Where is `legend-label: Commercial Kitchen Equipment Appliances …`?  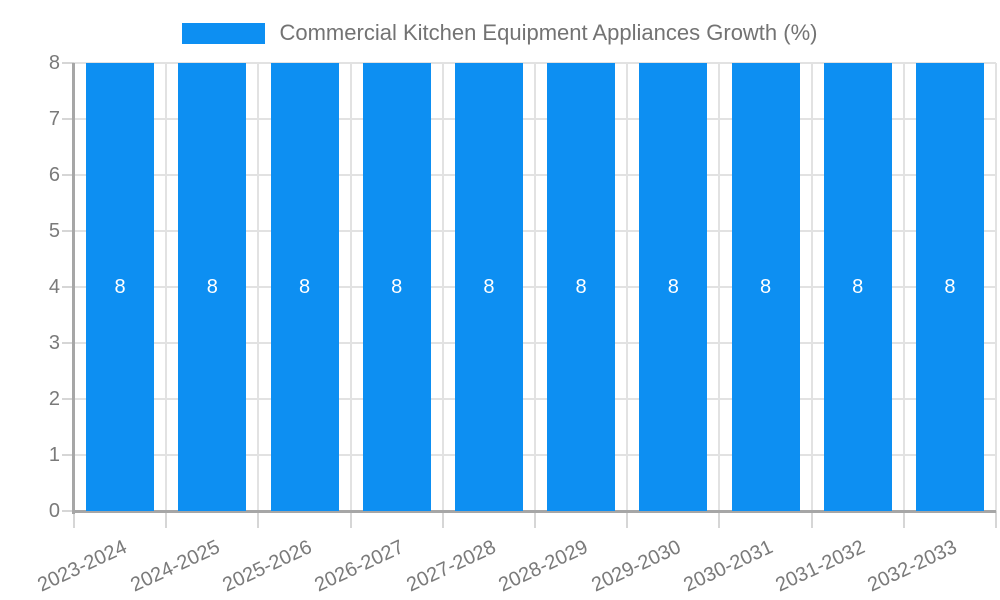 legend-label: Commercial Kitchen Equipment Appliances … is located at coordinates (548, 32).